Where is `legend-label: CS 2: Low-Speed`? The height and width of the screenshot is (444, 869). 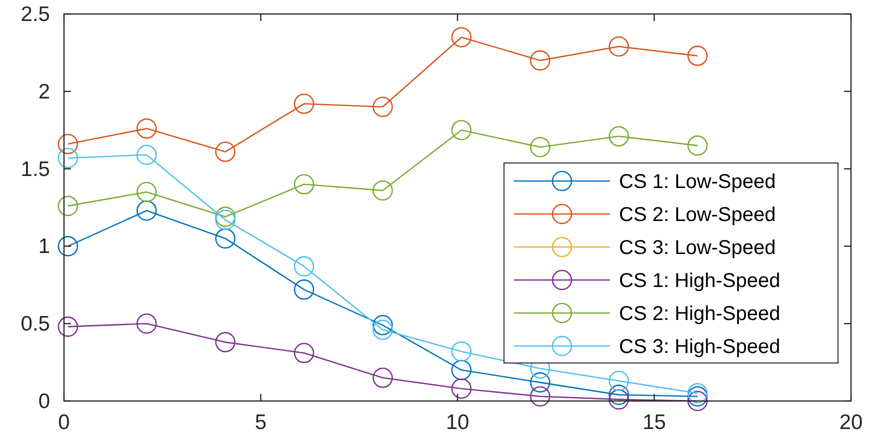
legend-label: CS 2: Low-Speed is located at coordinates (697, 215).